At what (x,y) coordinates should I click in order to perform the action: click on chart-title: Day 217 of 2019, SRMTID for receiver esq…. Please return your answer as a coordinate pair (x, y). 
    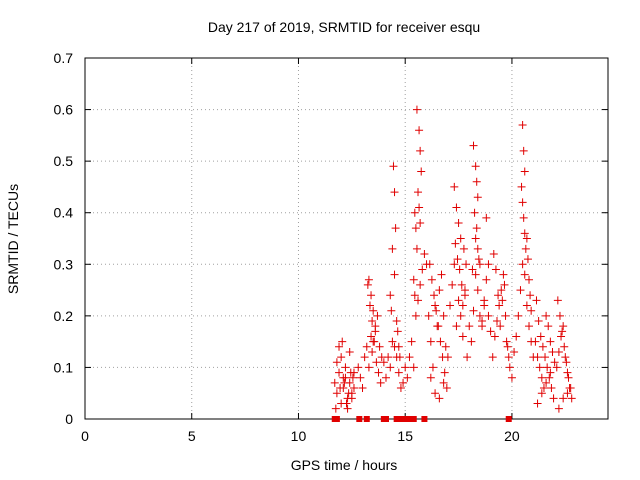
    Looking at the image, I should click on (344, 27).